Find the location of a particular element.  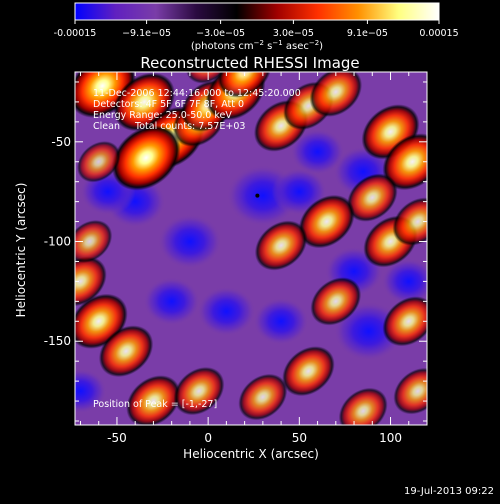

chart-title: Reconstructed RHESSI Image is located at coordinates (249, 63).